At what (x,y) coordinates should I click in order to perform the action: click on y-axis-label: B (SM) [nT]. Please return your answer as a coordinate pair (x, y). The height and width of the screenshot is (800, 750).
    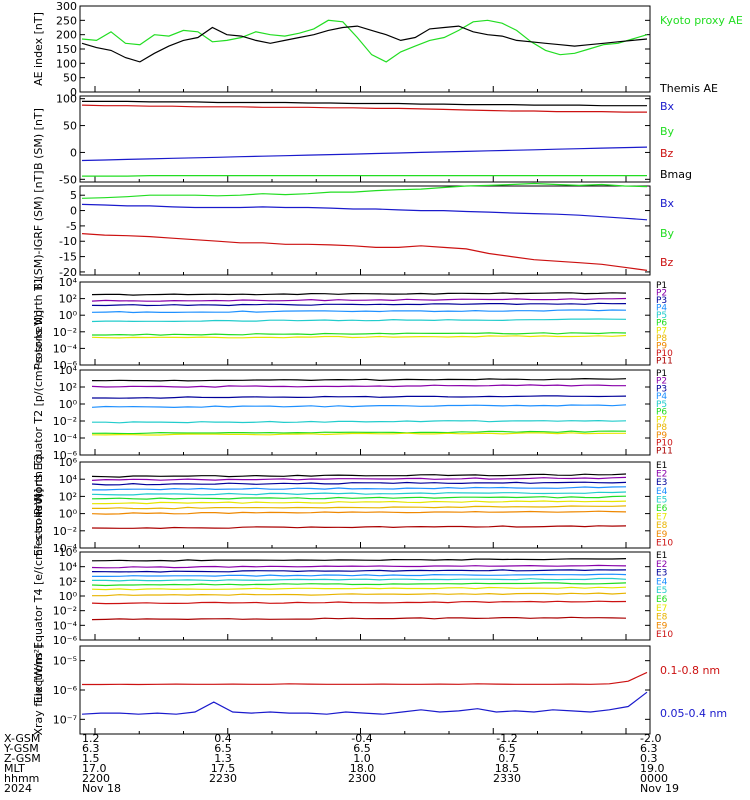
    Looking at the image, I should click on (38, 139).